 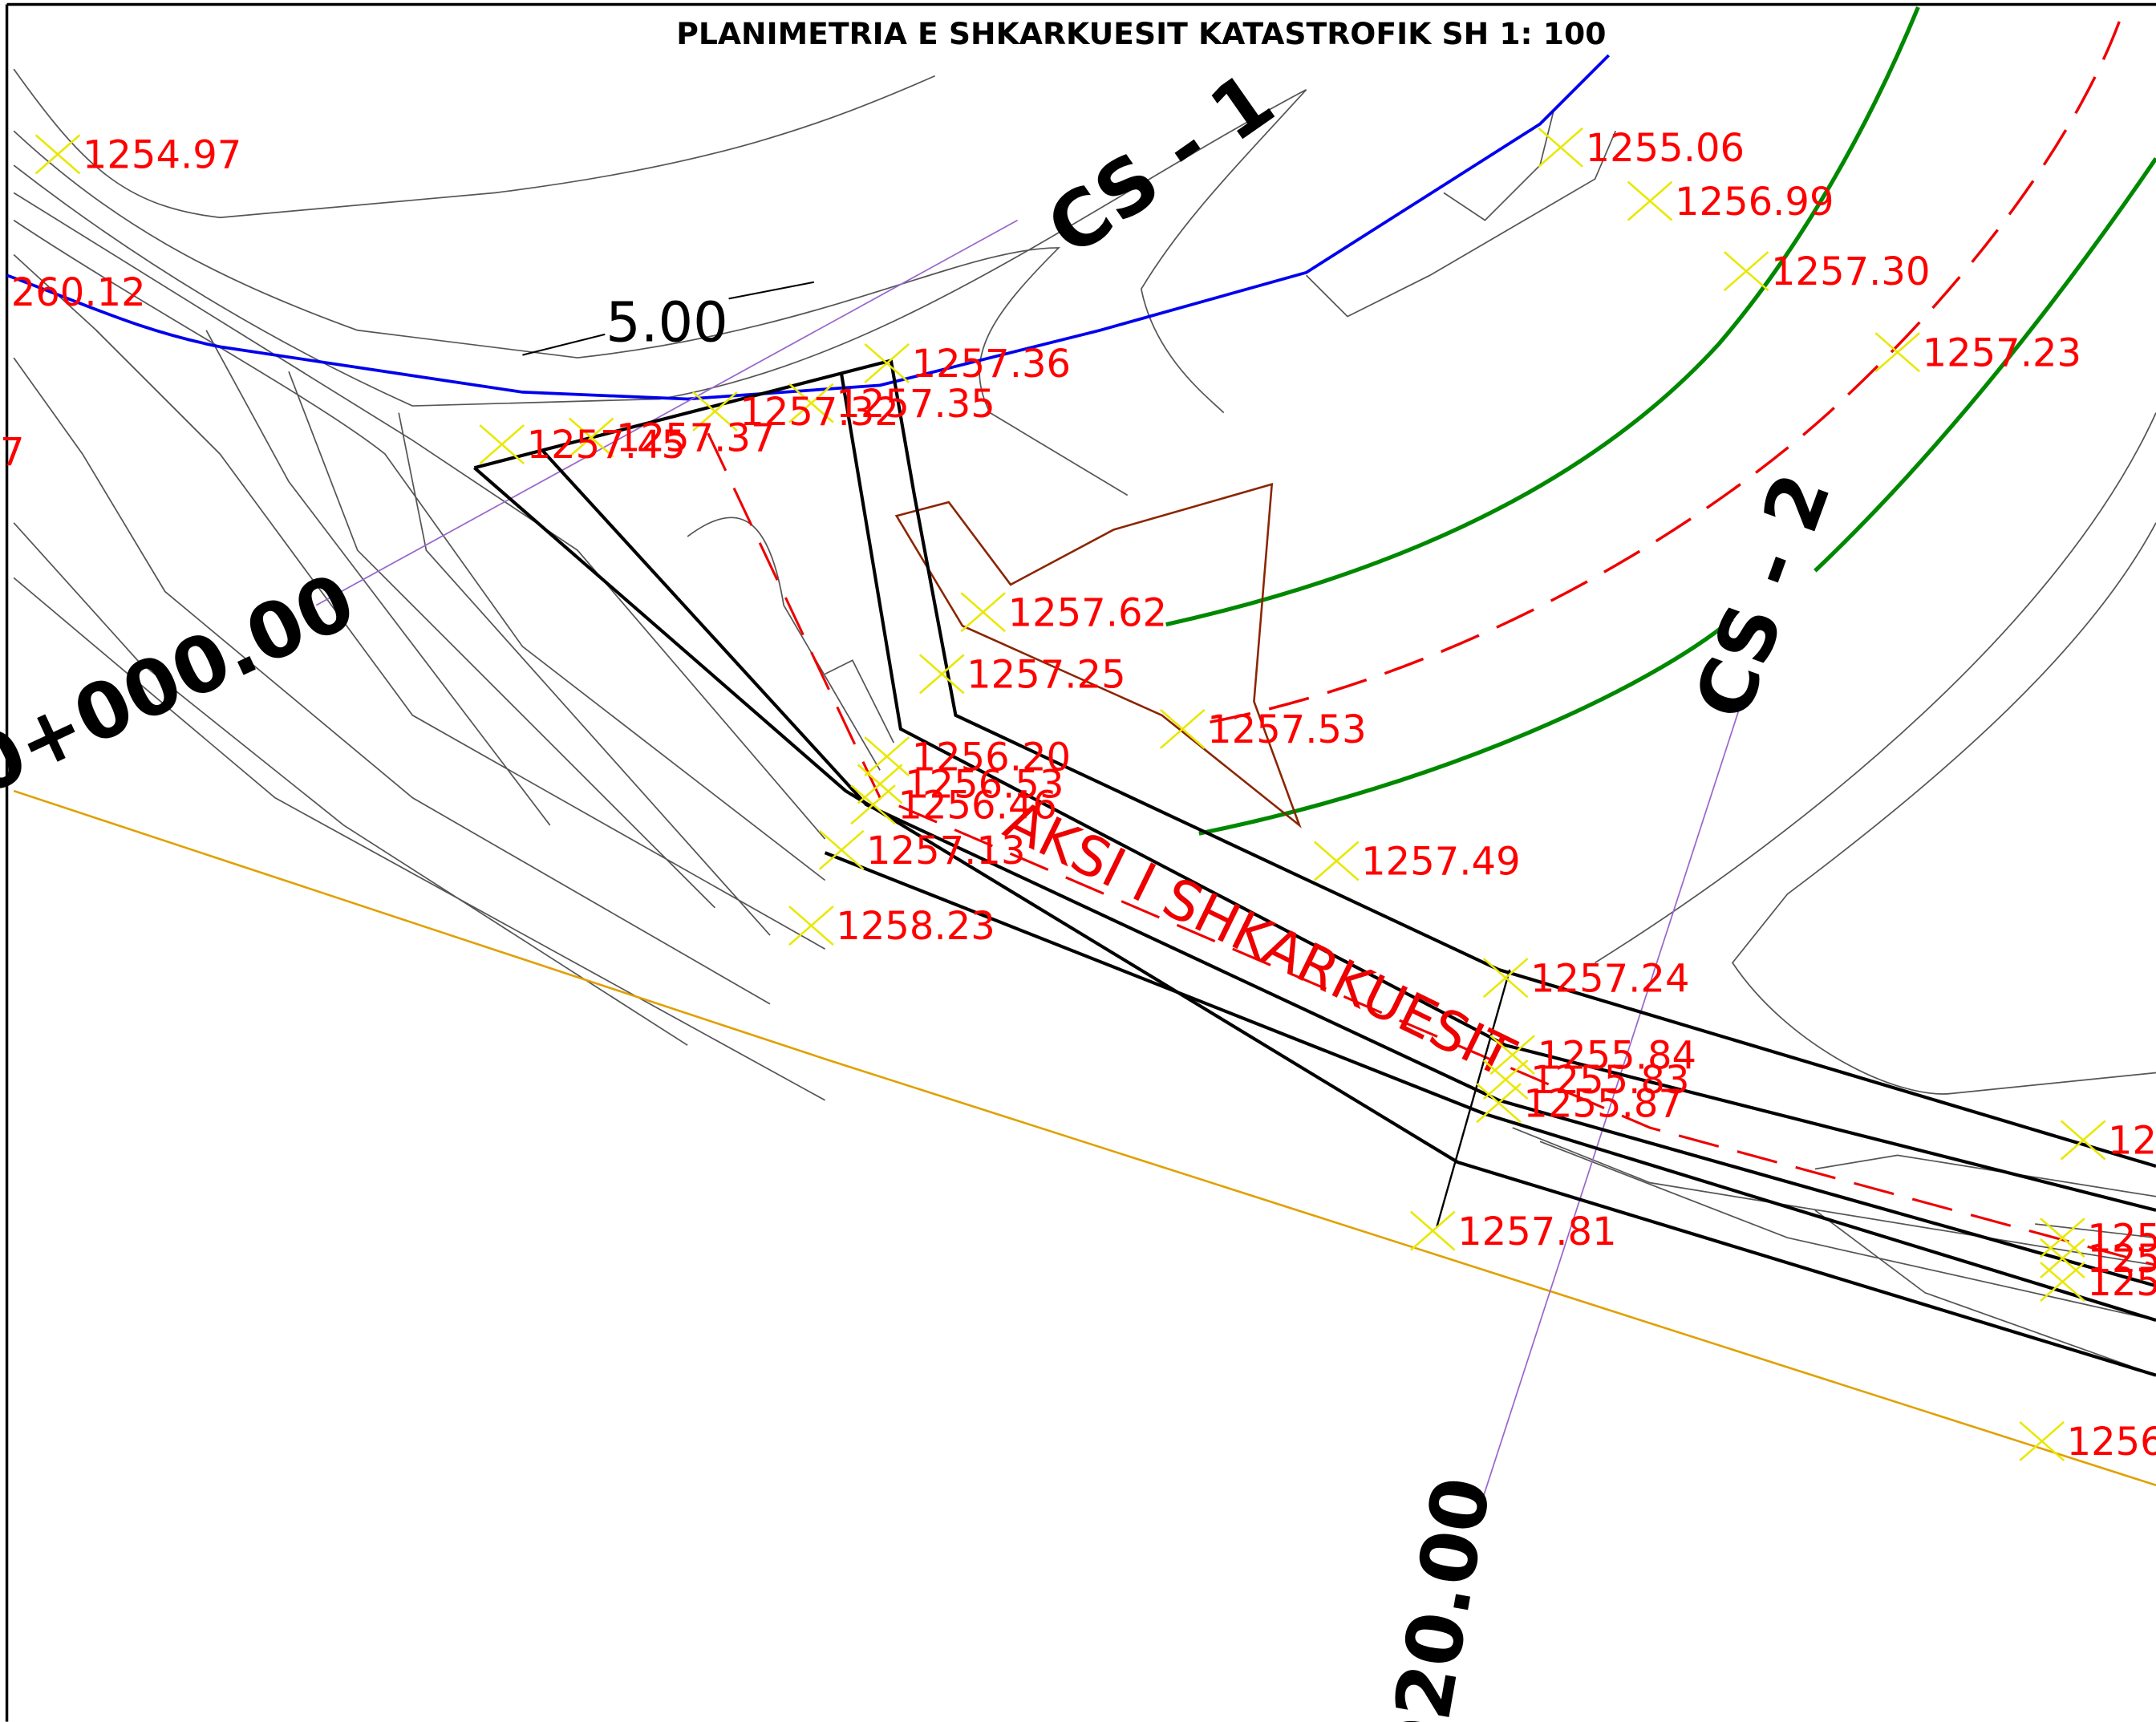 What do you see at coordinates (1617, 1055) in the screenshot?
I see `elevation-label: 1255.84` at bounding box center [1617, 1055].